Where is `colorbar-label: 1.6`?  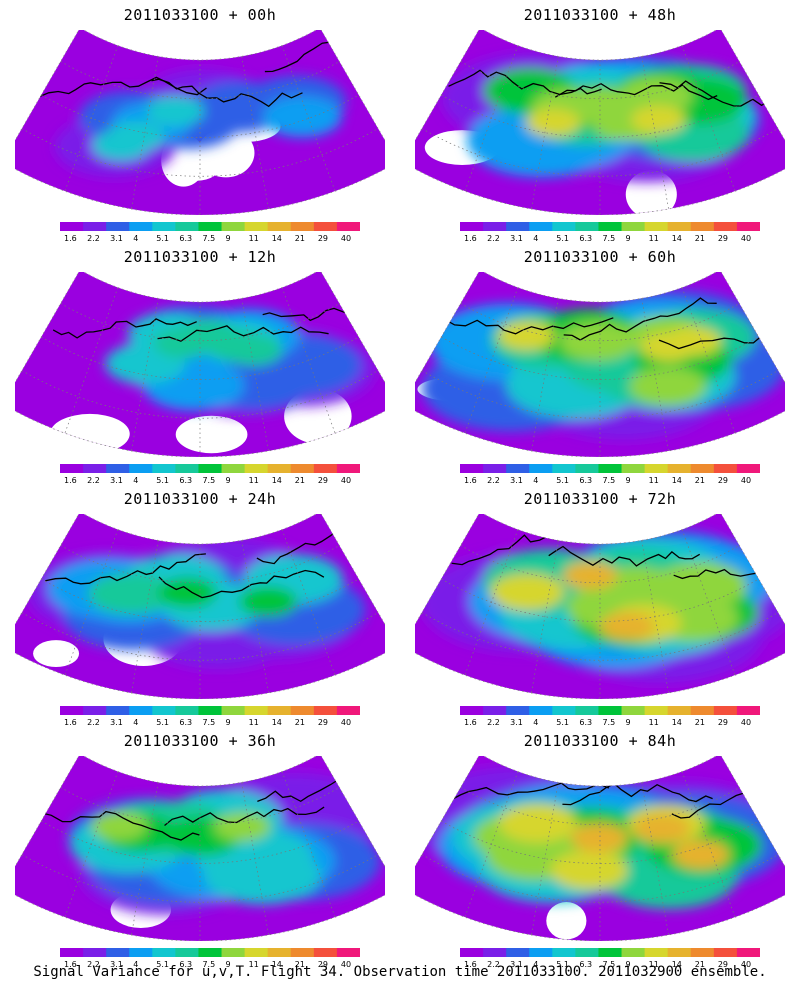
colorbar-label: 1.6 is located at coordinates (70, 722).